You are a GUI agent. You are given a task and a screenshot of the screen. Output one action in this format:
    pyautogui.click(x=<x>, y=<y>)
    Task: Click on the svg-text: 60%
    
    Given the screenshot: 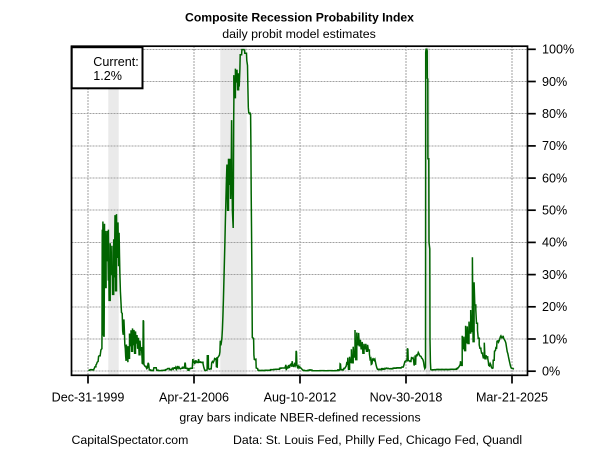 What is the action you would take?
    pyautogui.click(x=554, y=178)
    